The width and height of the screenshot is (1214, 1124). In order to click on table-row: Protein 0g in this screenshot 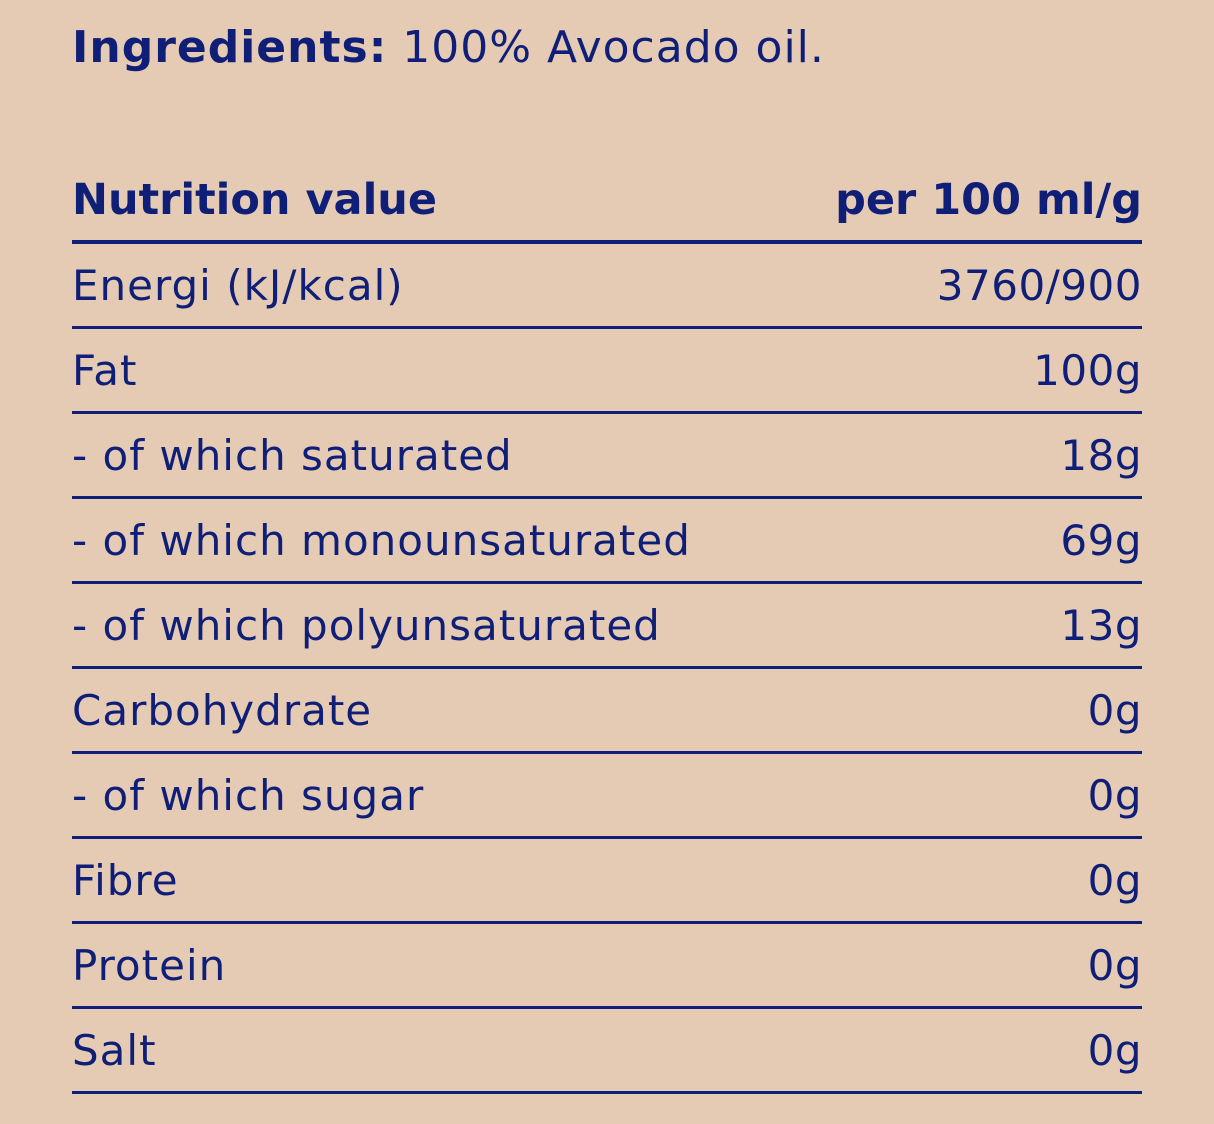, I will do `click(607, 966)`.